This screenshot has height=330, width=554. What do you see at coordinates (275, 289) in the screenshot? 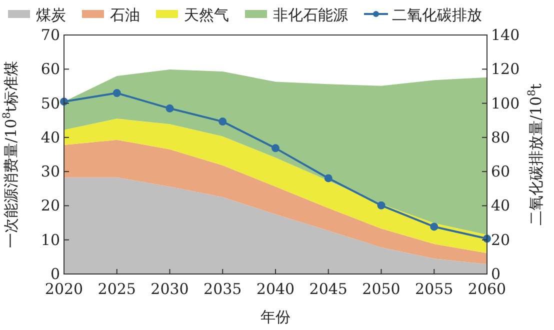
I see `x-tick-label: 2040` at bounding box center [275, 289].